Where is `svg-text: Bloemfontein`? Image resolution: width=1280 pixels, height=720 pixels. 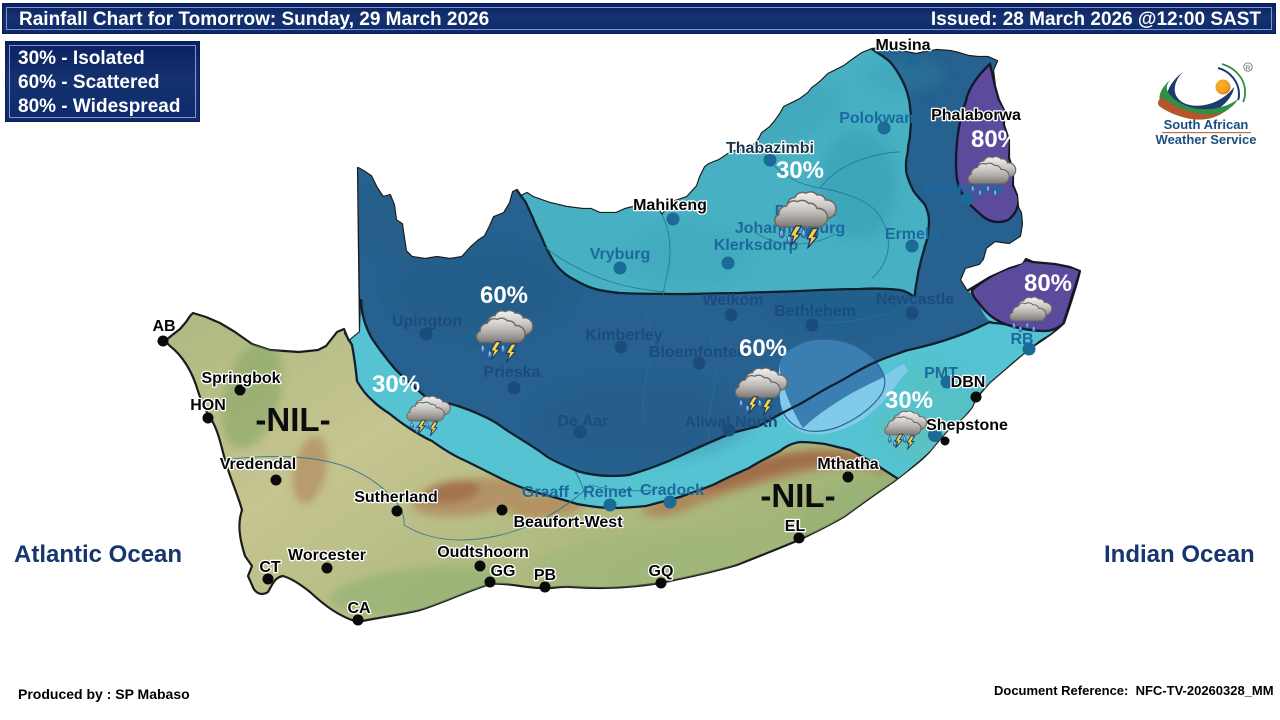
svg-text: Bloemfontein is located at coordinates (700, 352).